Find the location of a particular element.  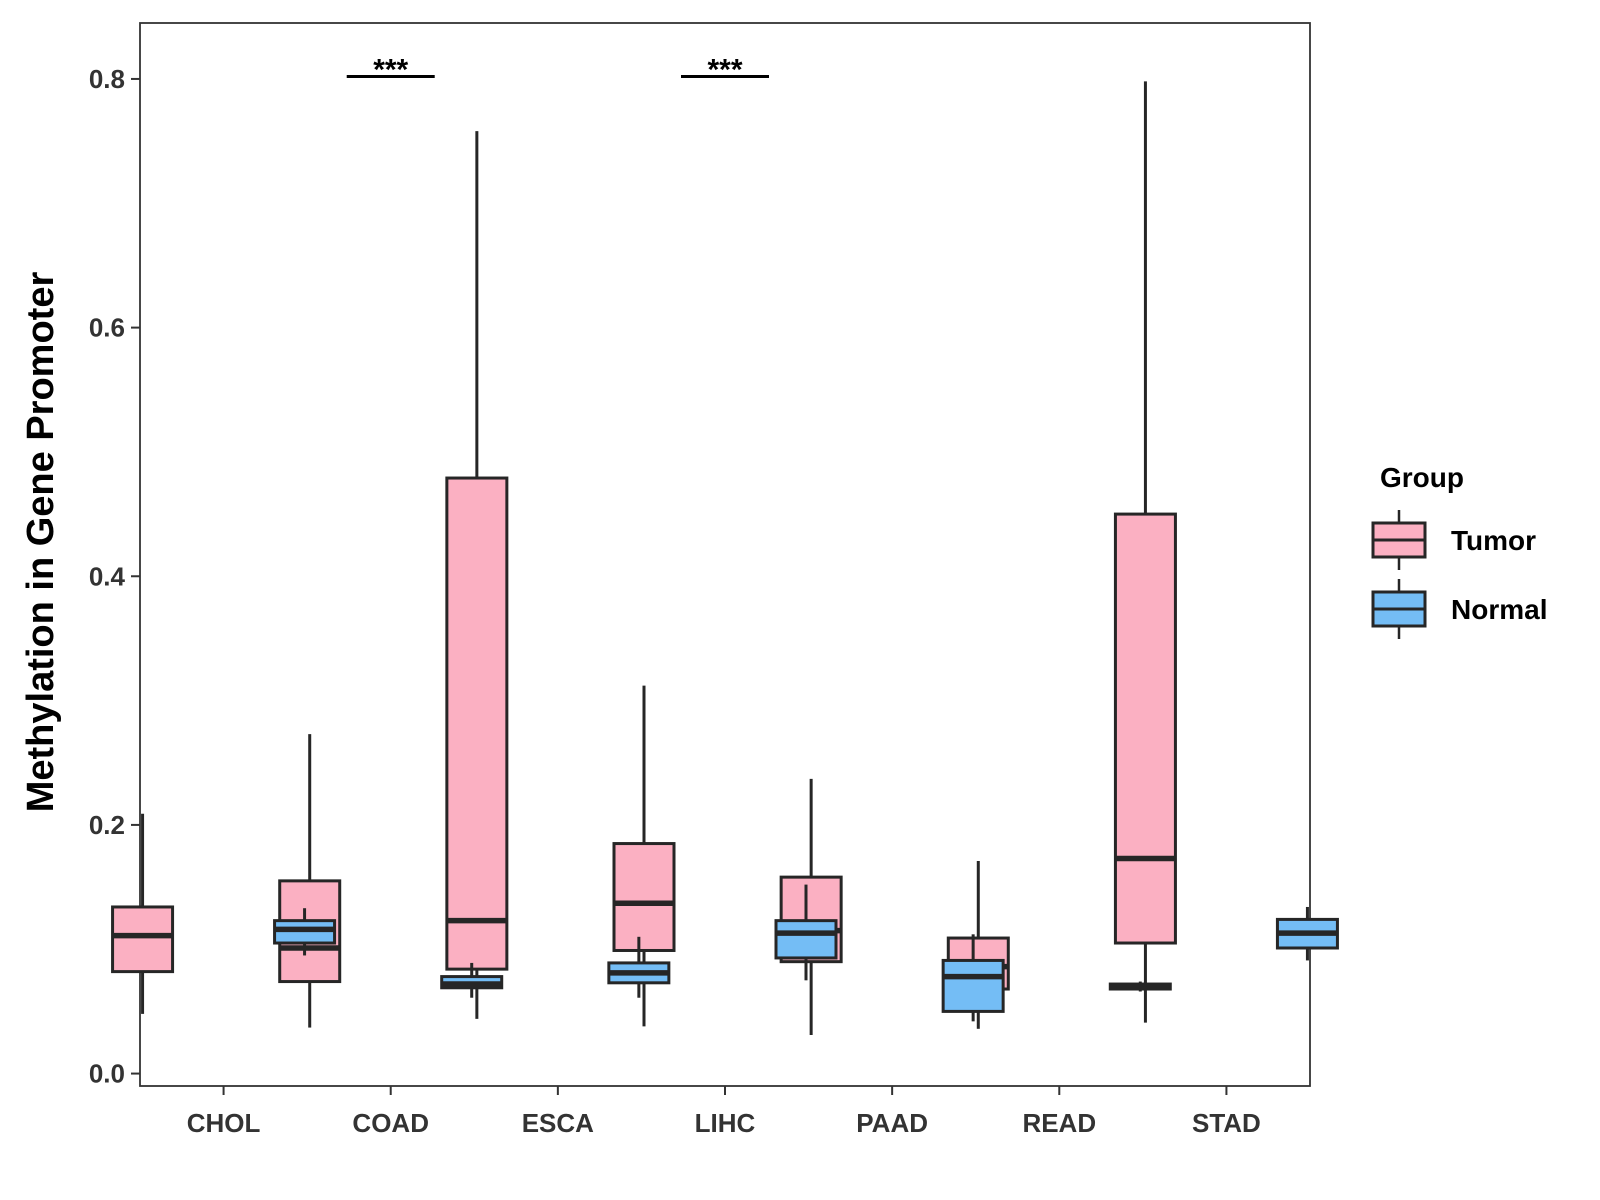

legend-item-tumor: Tumor is located at coordinates (1453, 540).